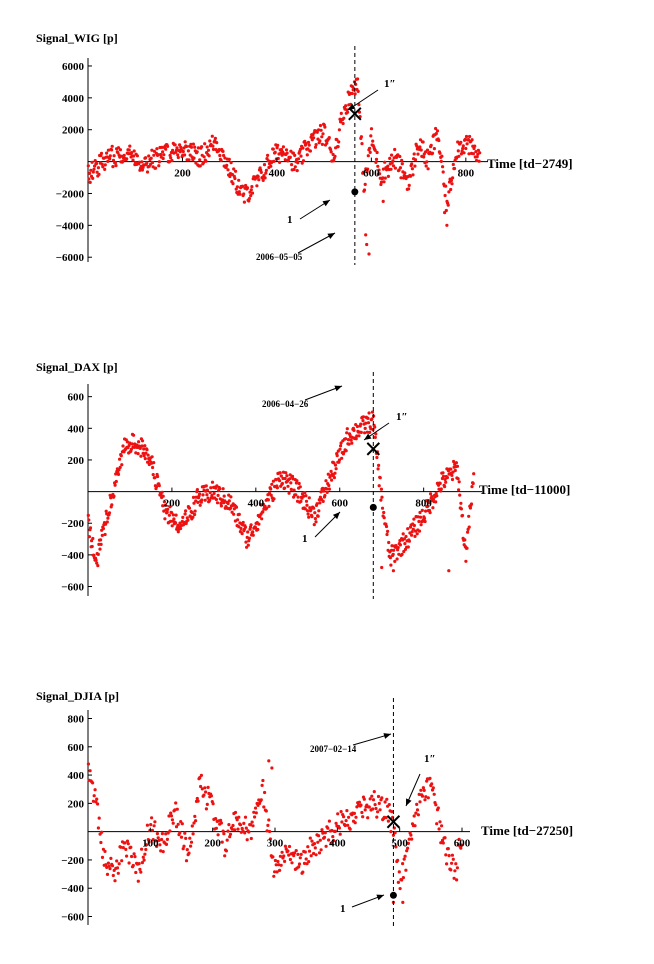 Image resolution: width=654 pixels, height=964 pixels. What do you see at coordinates (70, 194) in the screenshot?
I see `y-tick-label: −2000` at bounding box center [70, 194].